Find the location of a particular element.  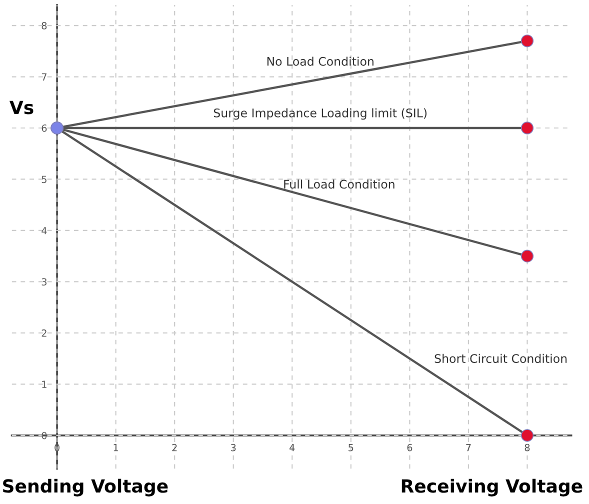

x-tick-label: 7 is located at coordinates (468, 448).